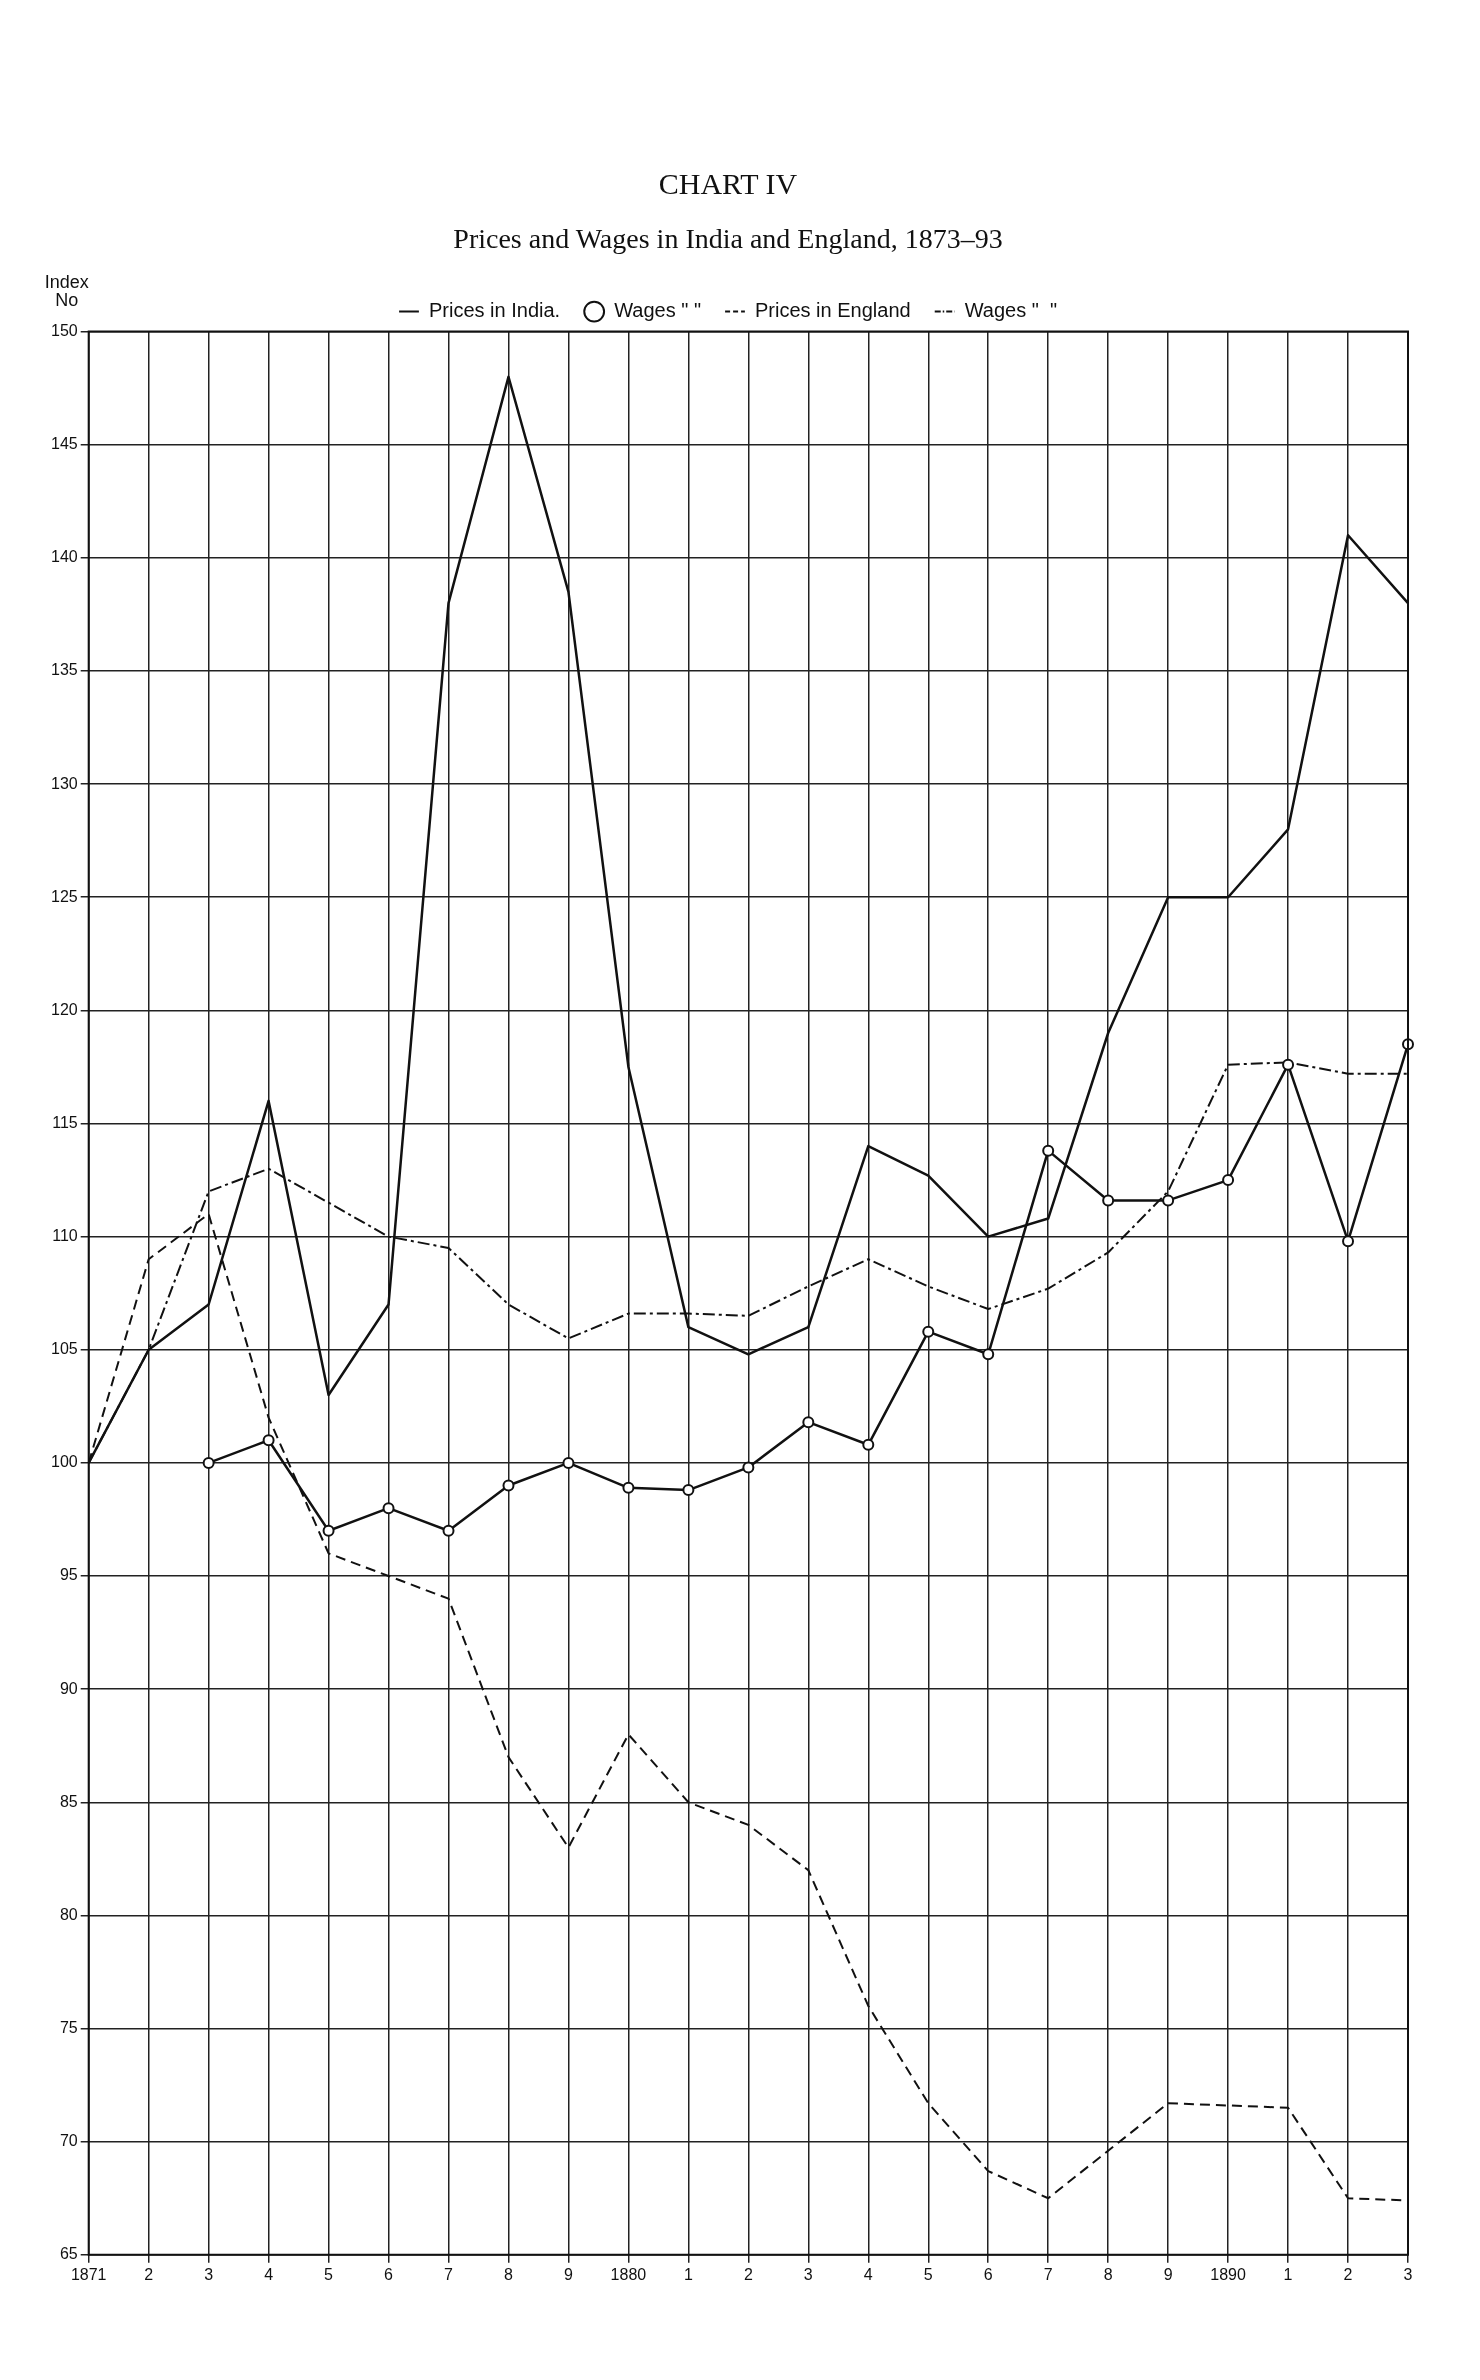 The width and height of the screenshot is (1480, 2380). Describe the element at coordinates (68, 2027) in the screenshot. I see `y-tick-label: 75` at that location.